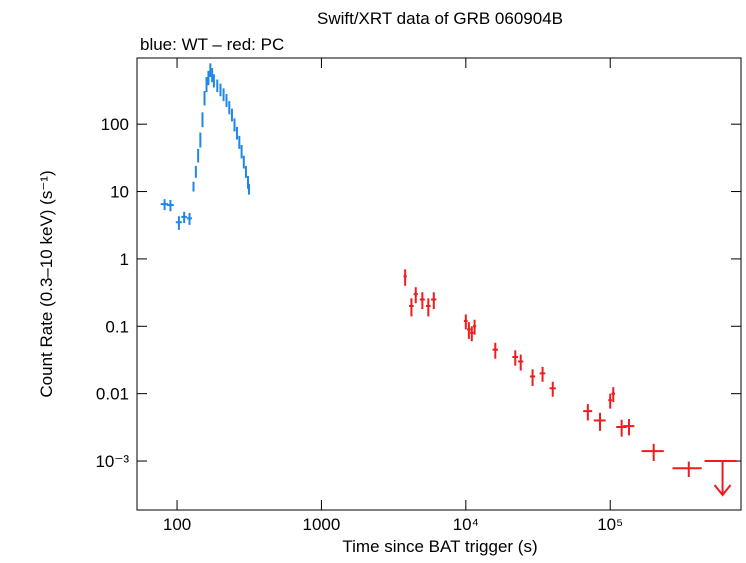  What do you see at coordinates (117, 326) in the screenshot?
I see `y-tick-label: 0.1` at bounding box center [117, 326].